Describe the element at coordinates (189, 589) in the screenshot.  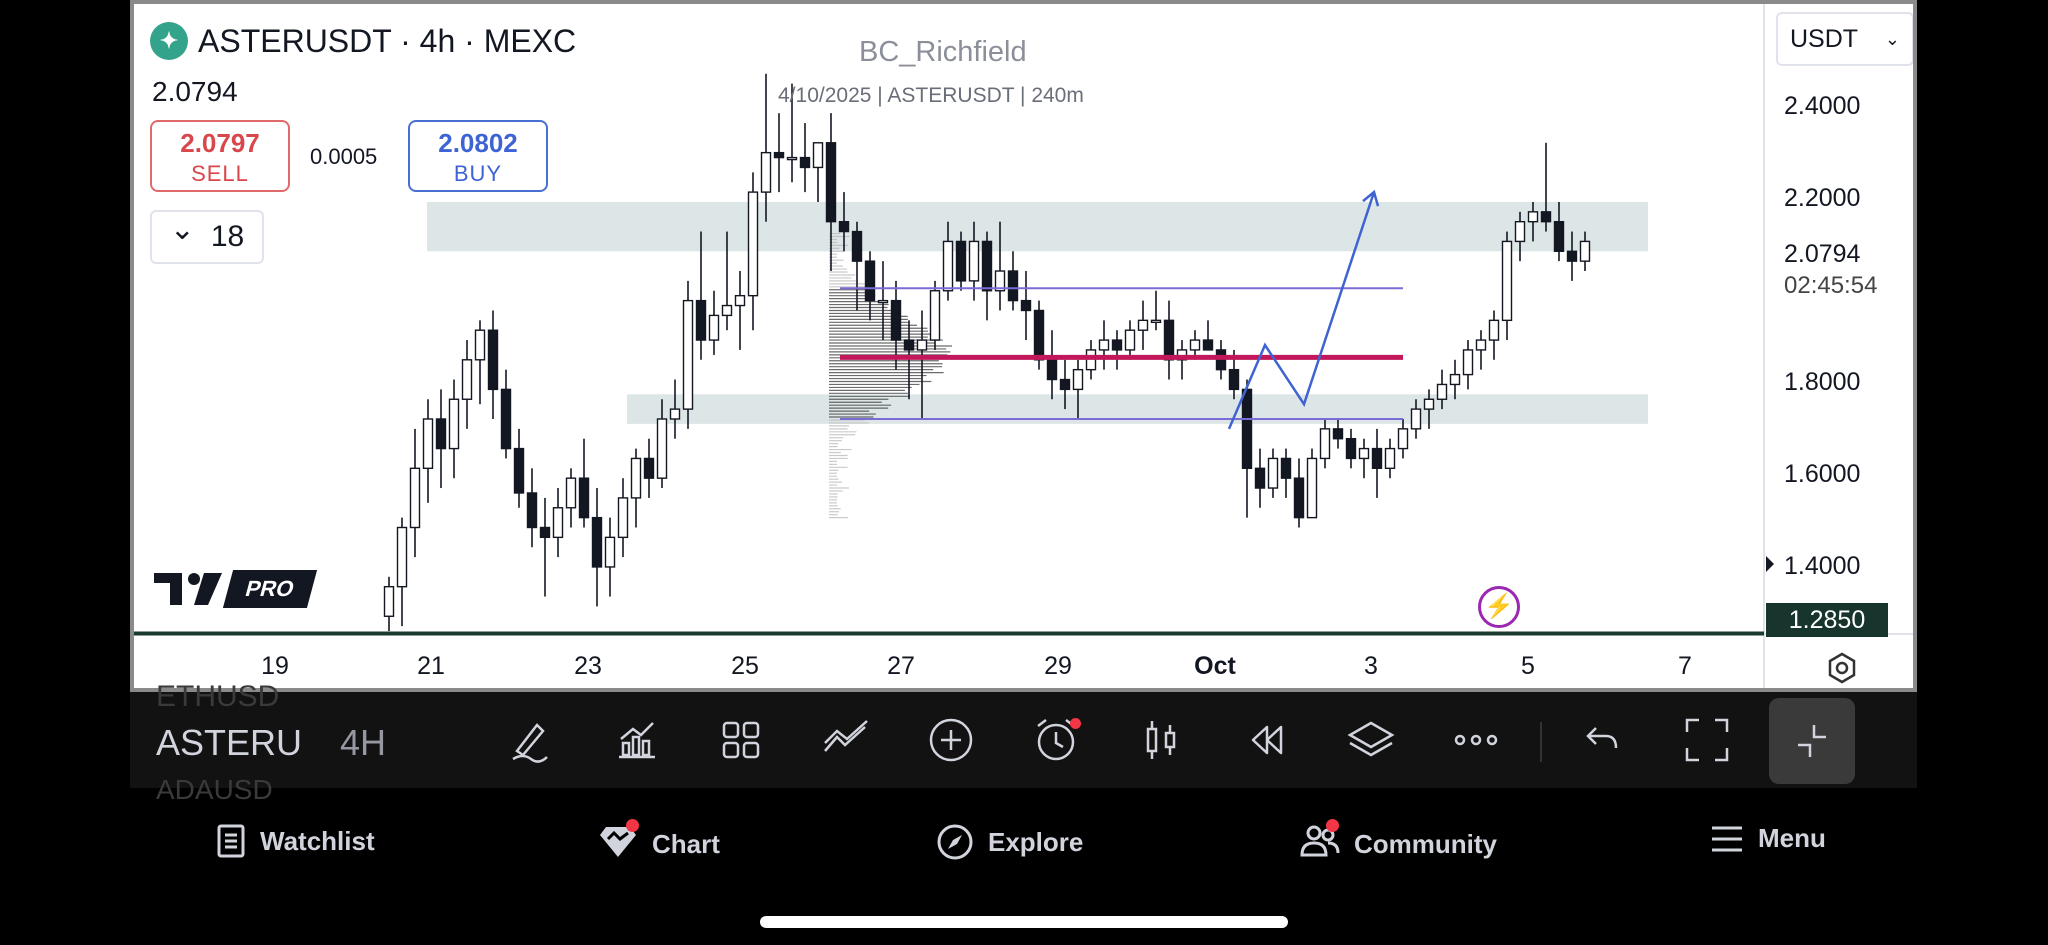
I see `tv-logo-icon` at that location.